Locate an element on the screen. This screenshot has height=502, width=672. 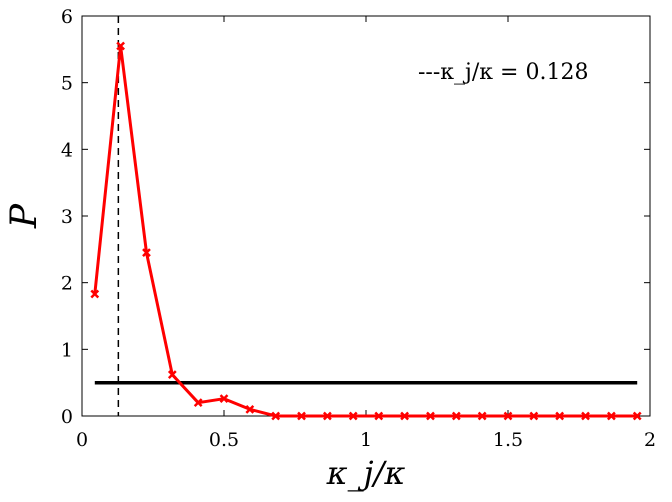
x-tick-label: 1.5 is located at coordinates (508, 440).